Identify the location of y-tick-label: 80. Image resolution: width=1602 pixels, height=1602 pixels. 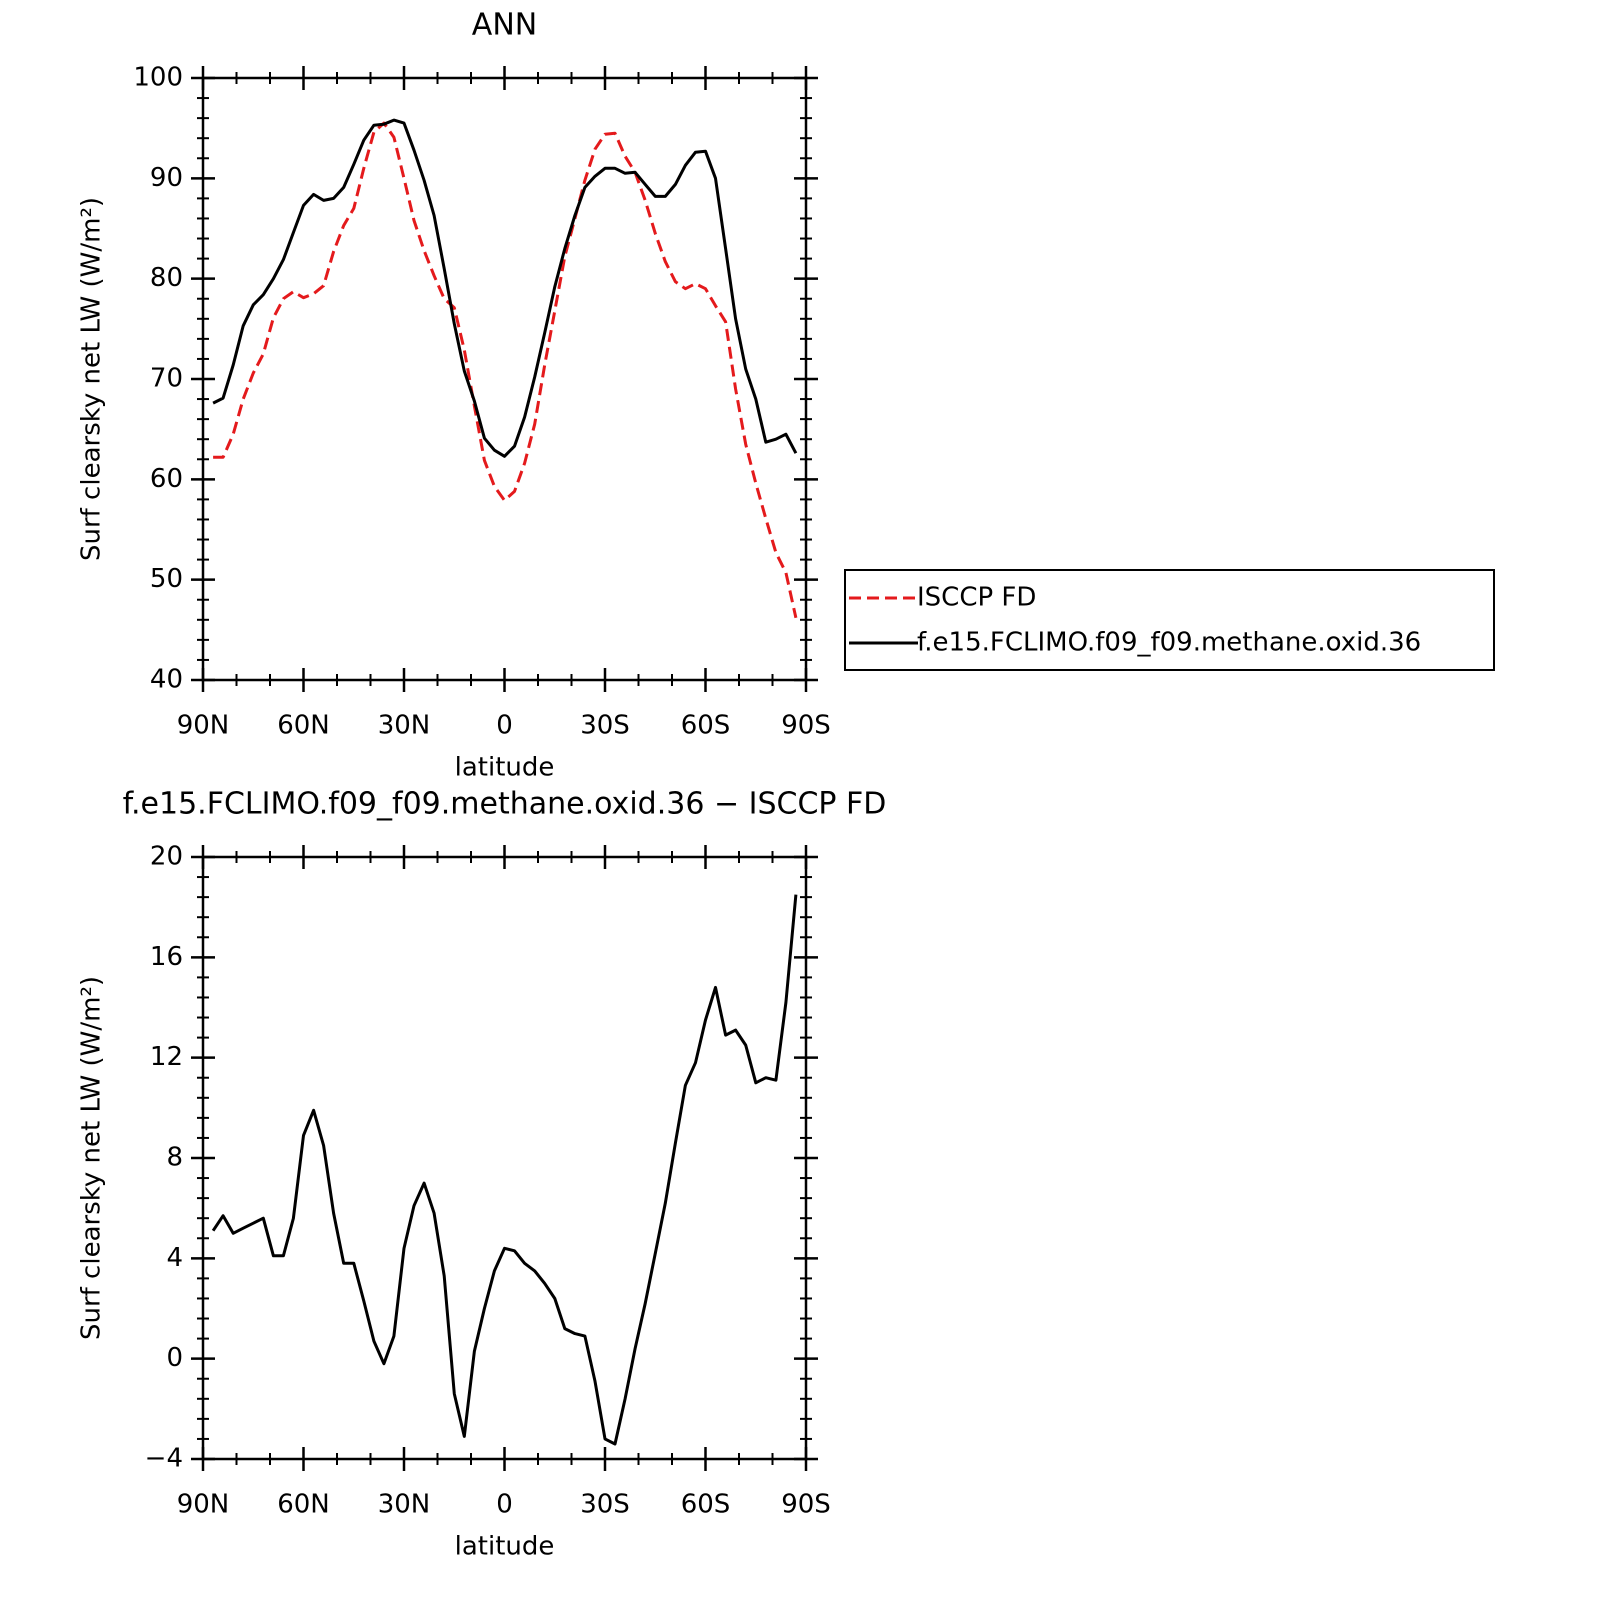
(166, 278).